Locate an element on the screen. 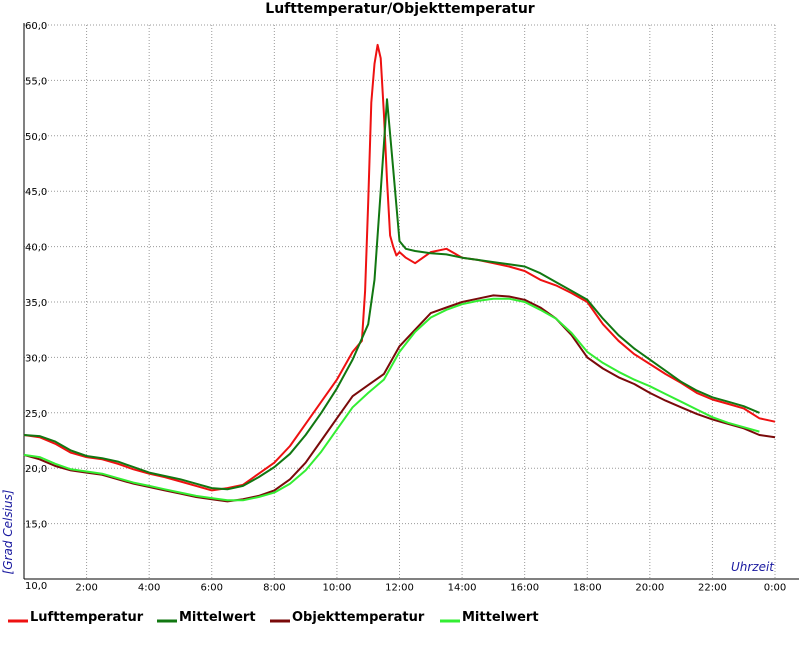 The image size is (800, 650). legend-label: Lufttemperatur is located at coordinates (87, 617).